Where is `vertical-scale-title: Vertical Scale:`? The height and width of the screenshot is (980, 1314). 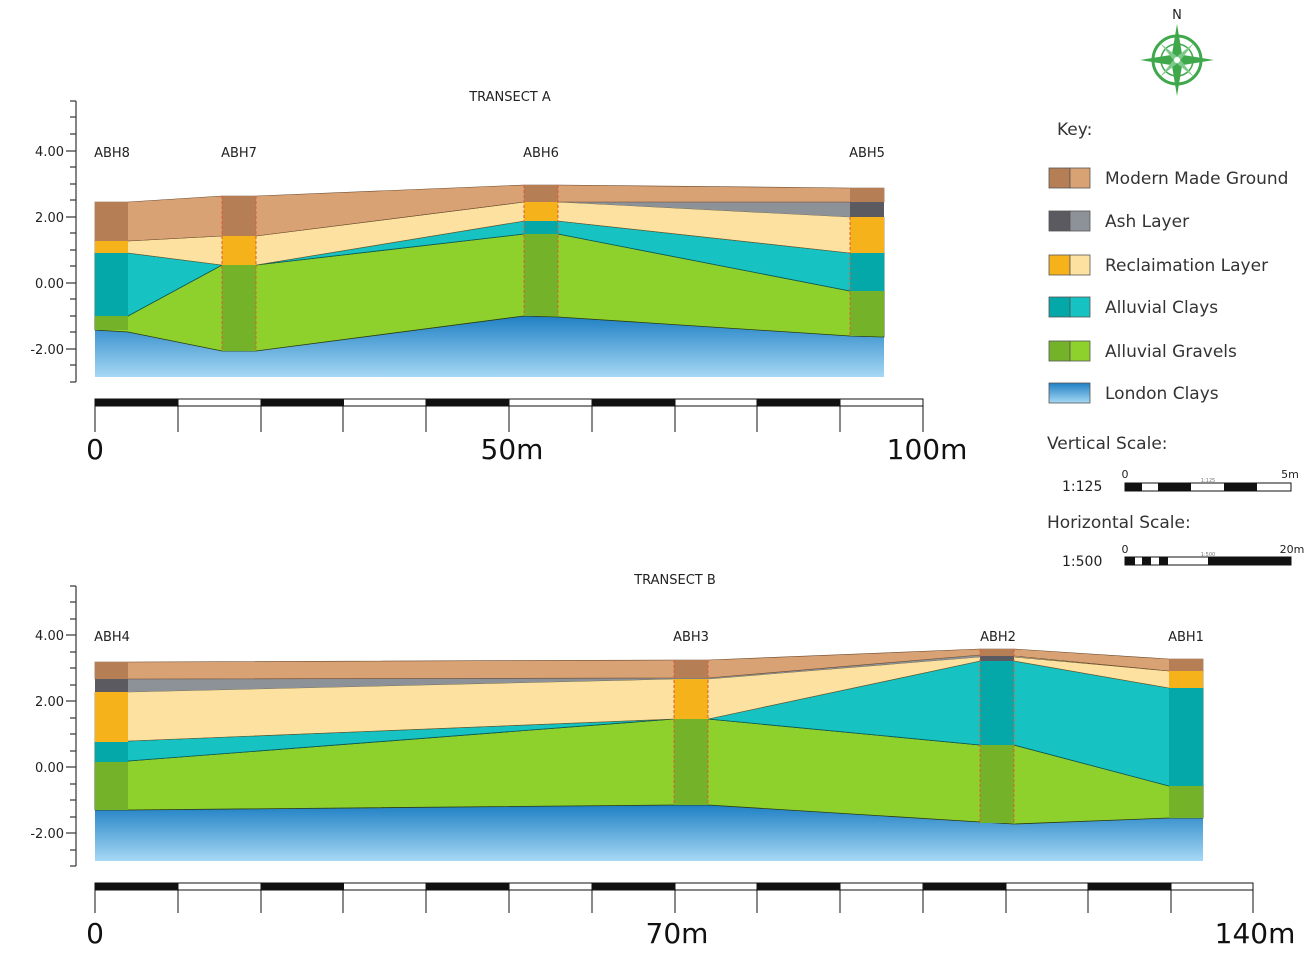
vertical-scale-title: Vertical Scale: is located at coordinates (1107, 444).